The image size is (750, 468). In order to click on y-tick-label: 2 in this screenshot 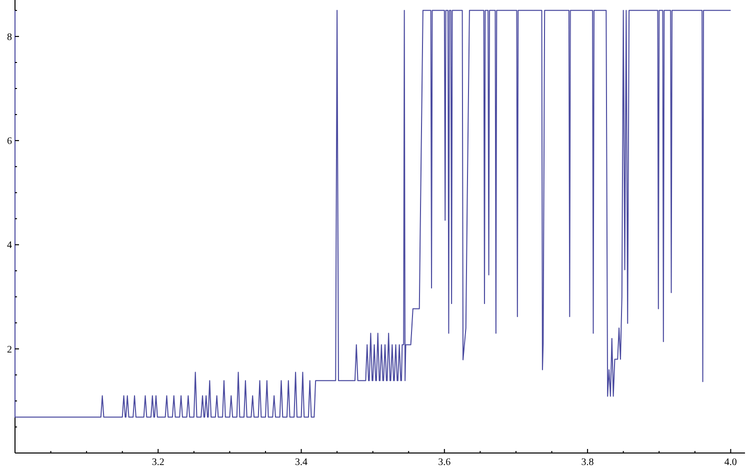, I will do `click(9, 350)`.